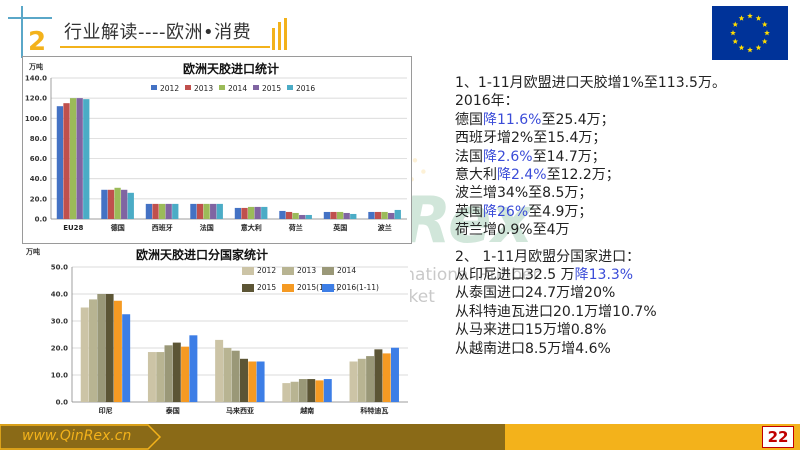 This screenshot has width=800, height=450. Describe the element at coordinates (476, 175) in the screenshot. I see `analysis-text-span: 意大利` at that location.